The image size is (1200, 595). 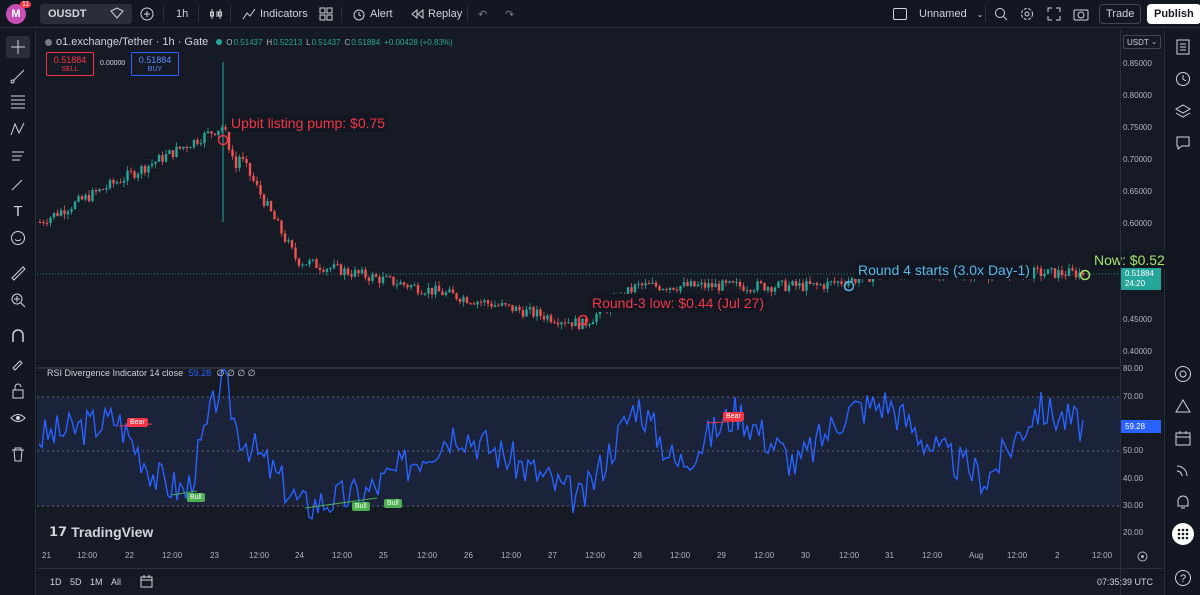 I want to click on time-label: 27, so click(x=552, y=555).